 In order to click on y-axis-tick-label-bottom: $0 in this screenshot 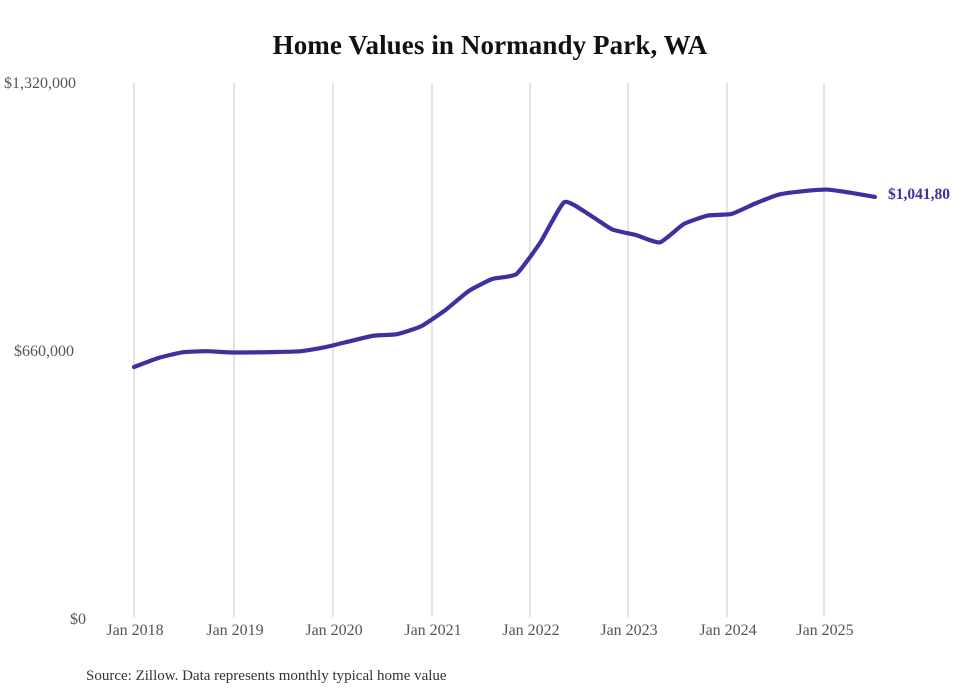, I will do `click(78, 619)`.